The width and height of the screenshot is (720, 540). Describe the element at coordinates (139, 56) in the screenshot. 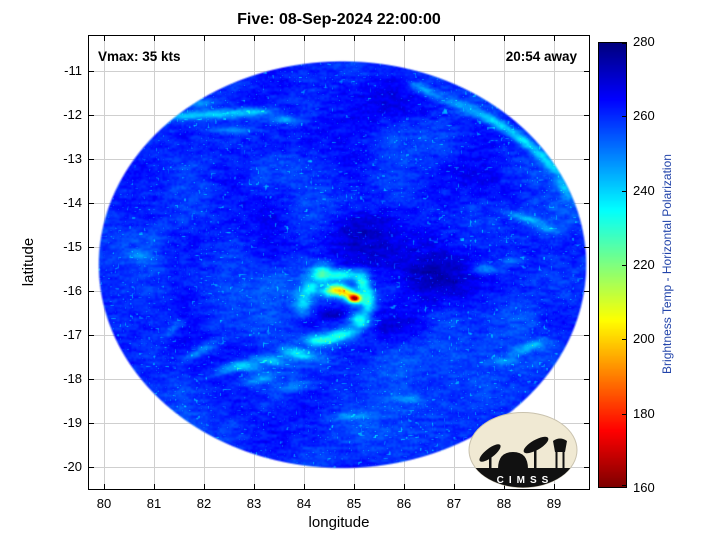

I see `vmax-annotation: Vmax: 35 kts` at that location.